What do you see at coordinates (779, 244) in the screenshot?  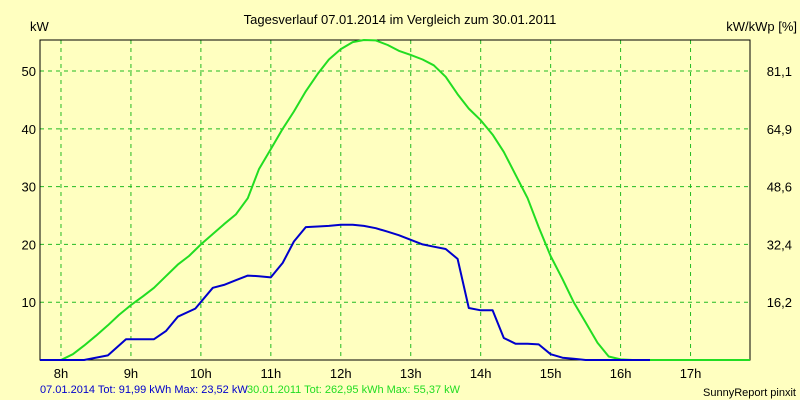 I see `y-tick-label-right: 32,4` at bounding box center [779, 244].